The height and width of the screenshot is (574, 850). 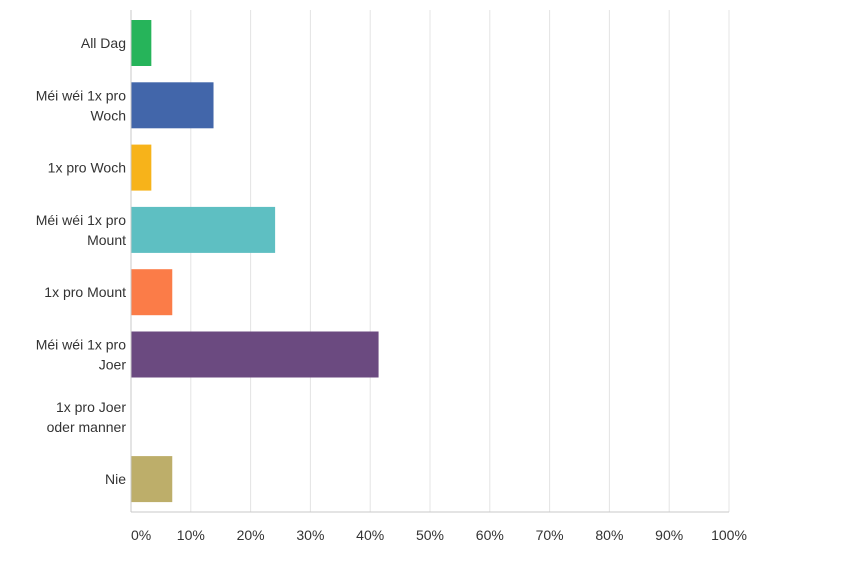 I want to click on category-label-line: 1x pro Woch, so click(x=87, y=168).